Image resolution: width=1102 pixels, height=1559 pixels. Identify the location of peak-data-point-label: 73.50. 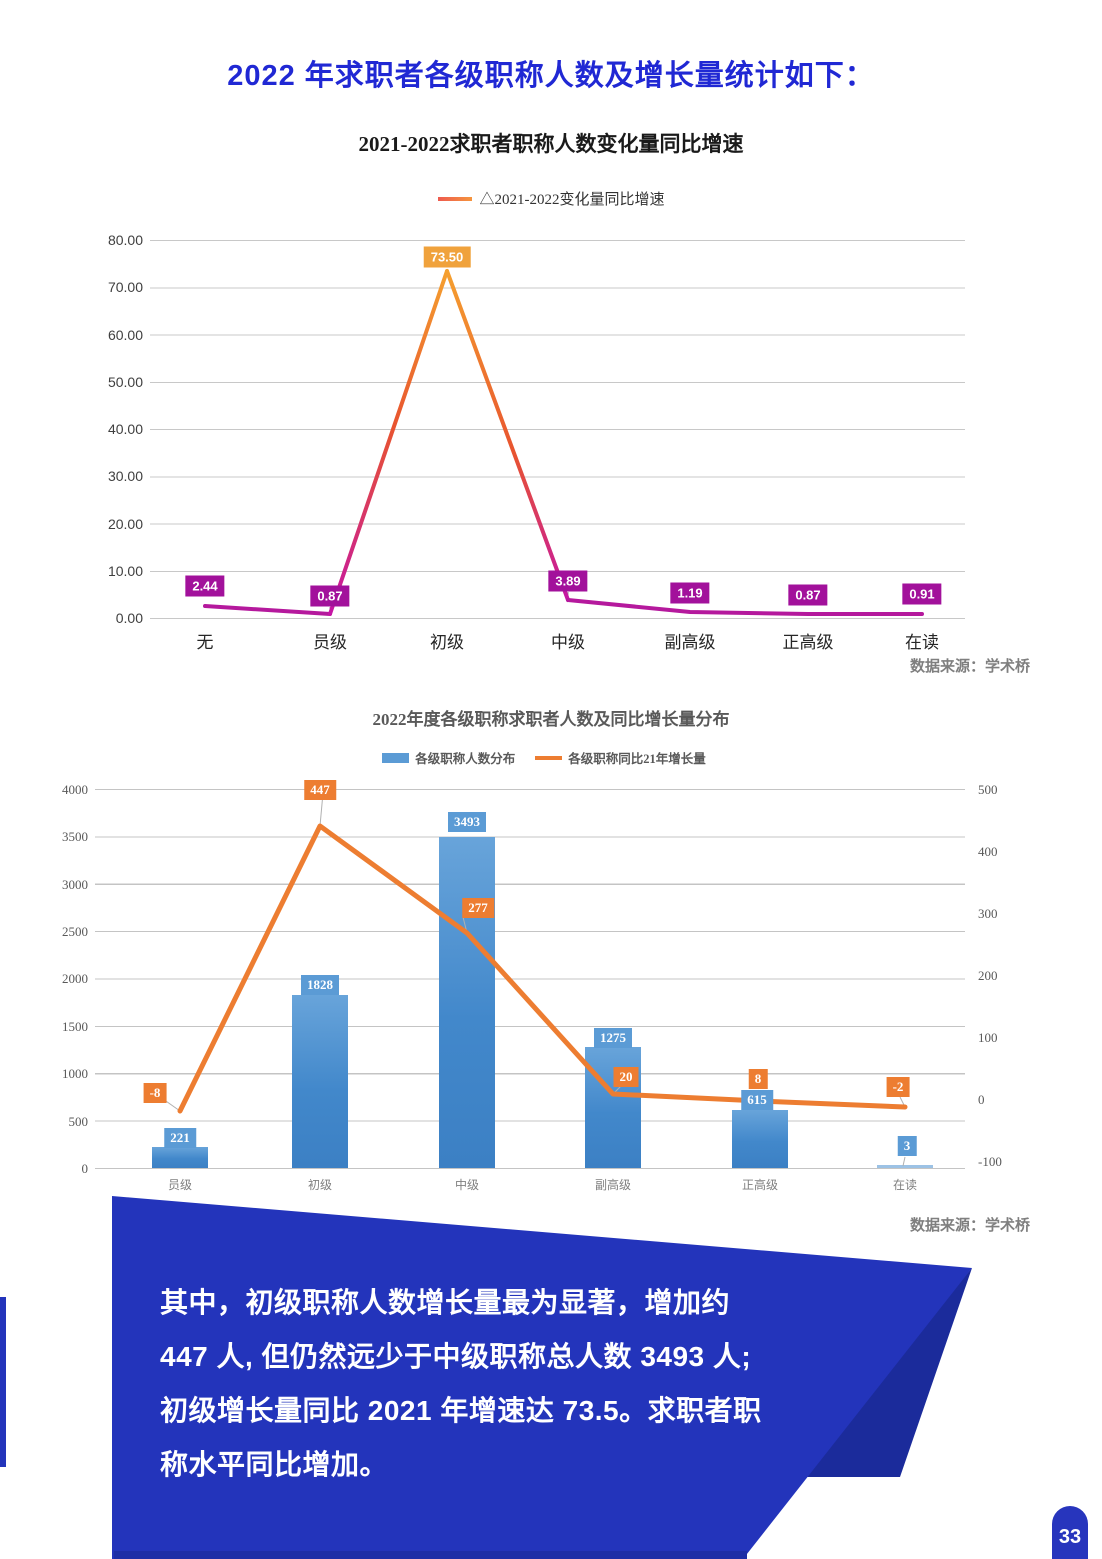
(447, 257).